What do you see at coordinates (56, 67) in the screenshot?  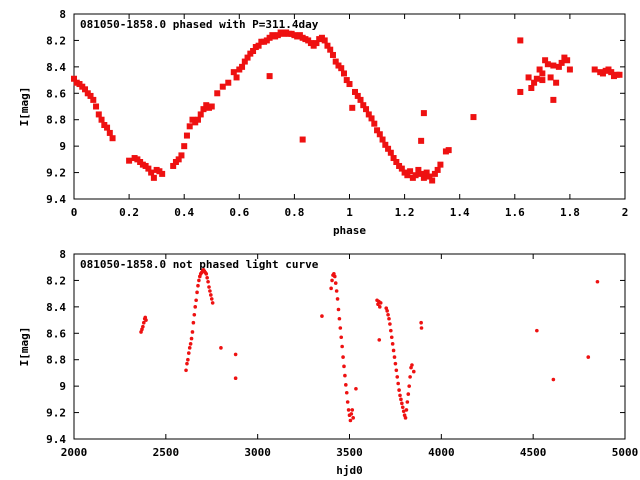 I see `y-tick-label: 8.4` at bounding box center [56, 67].